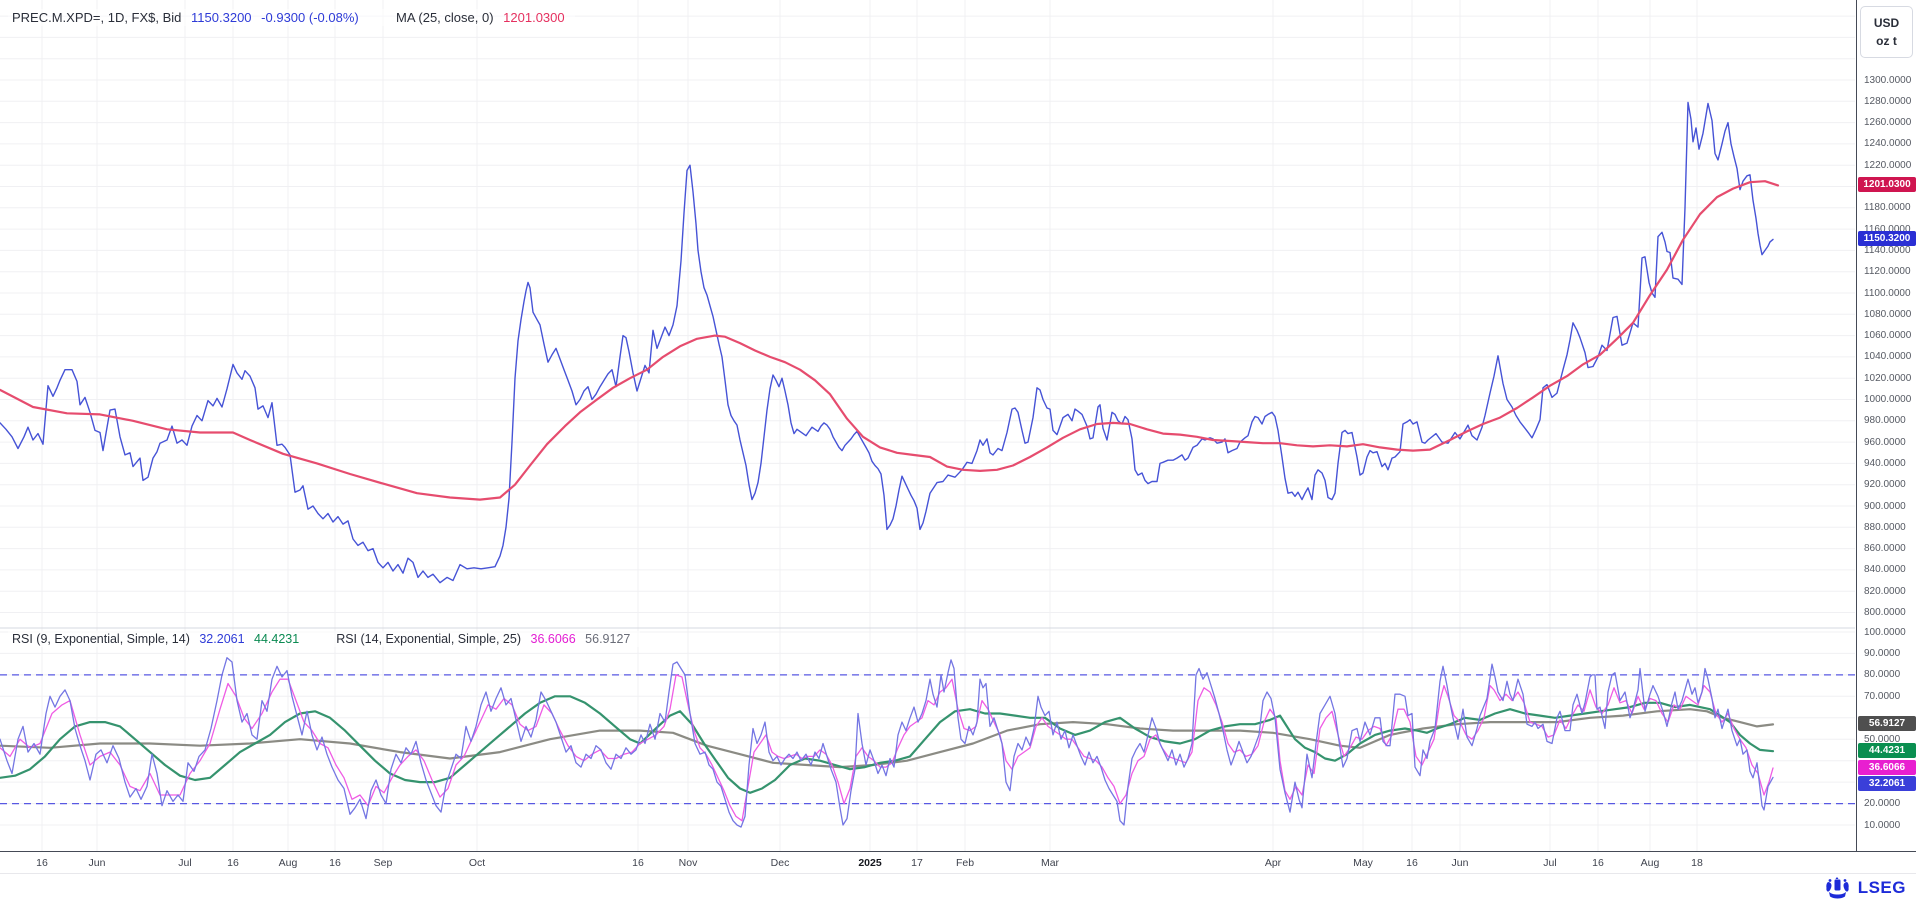  Describe the element at coordinates (1885, 463) in the screenshot. I see `price-tick-label: 940.0000` at that location.